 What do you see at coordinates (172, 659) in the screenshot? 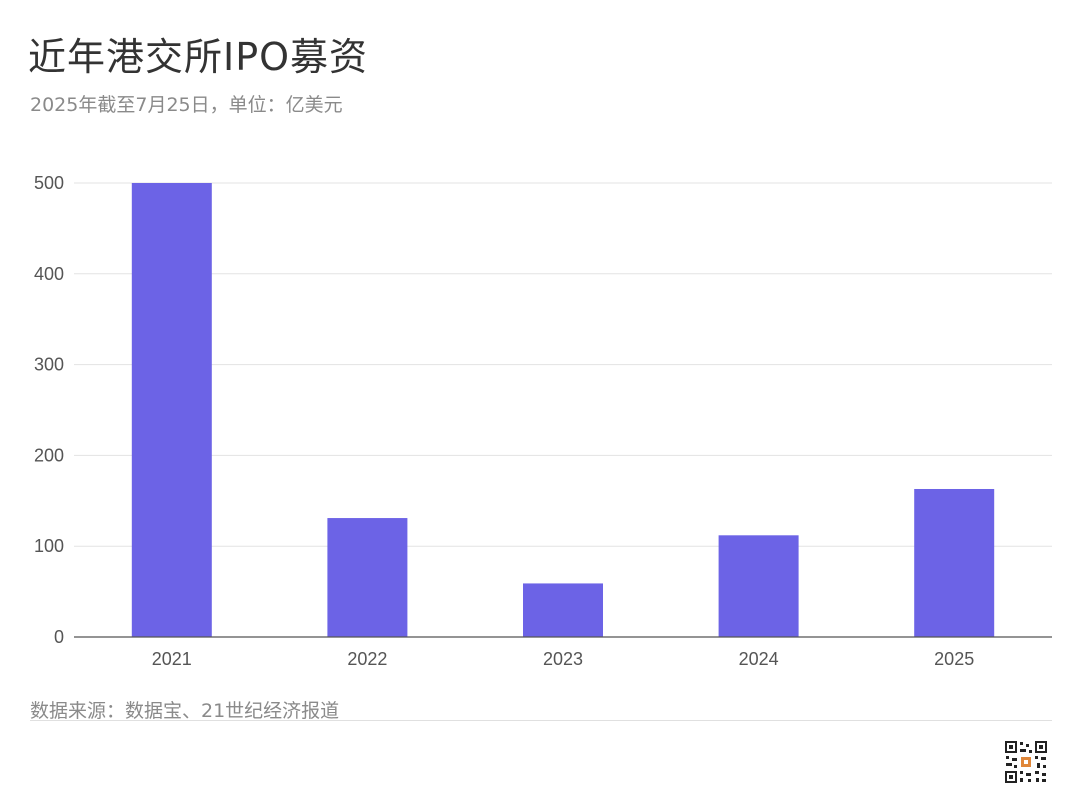
I see `x-tick-label: 2021` at bounding box center [172, 659].